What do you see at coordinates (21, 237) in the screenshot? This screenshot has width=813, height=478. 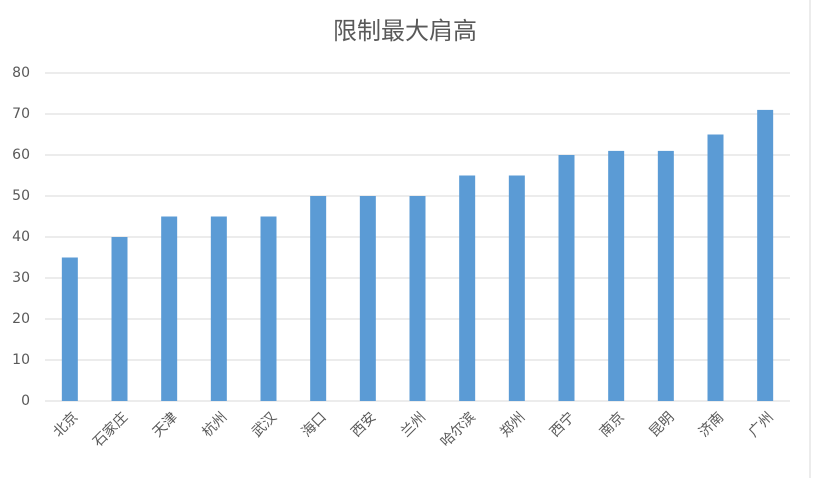 I see `y-tick-label: 40` at bounding box center [21, 237].